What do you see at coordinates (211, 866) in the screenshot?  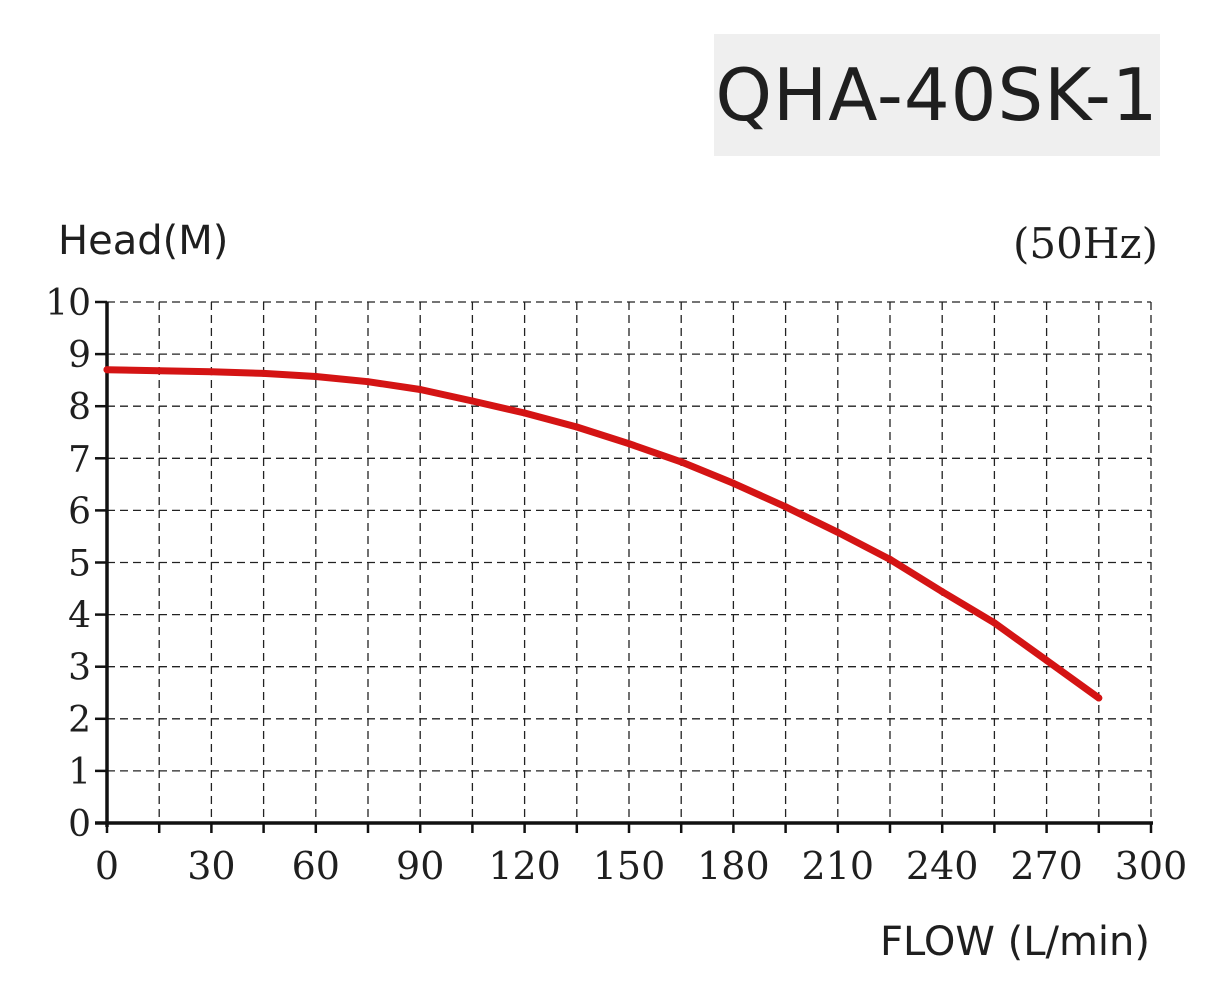 I see `x-tick-label: 30` at bounding box center [211, 866].